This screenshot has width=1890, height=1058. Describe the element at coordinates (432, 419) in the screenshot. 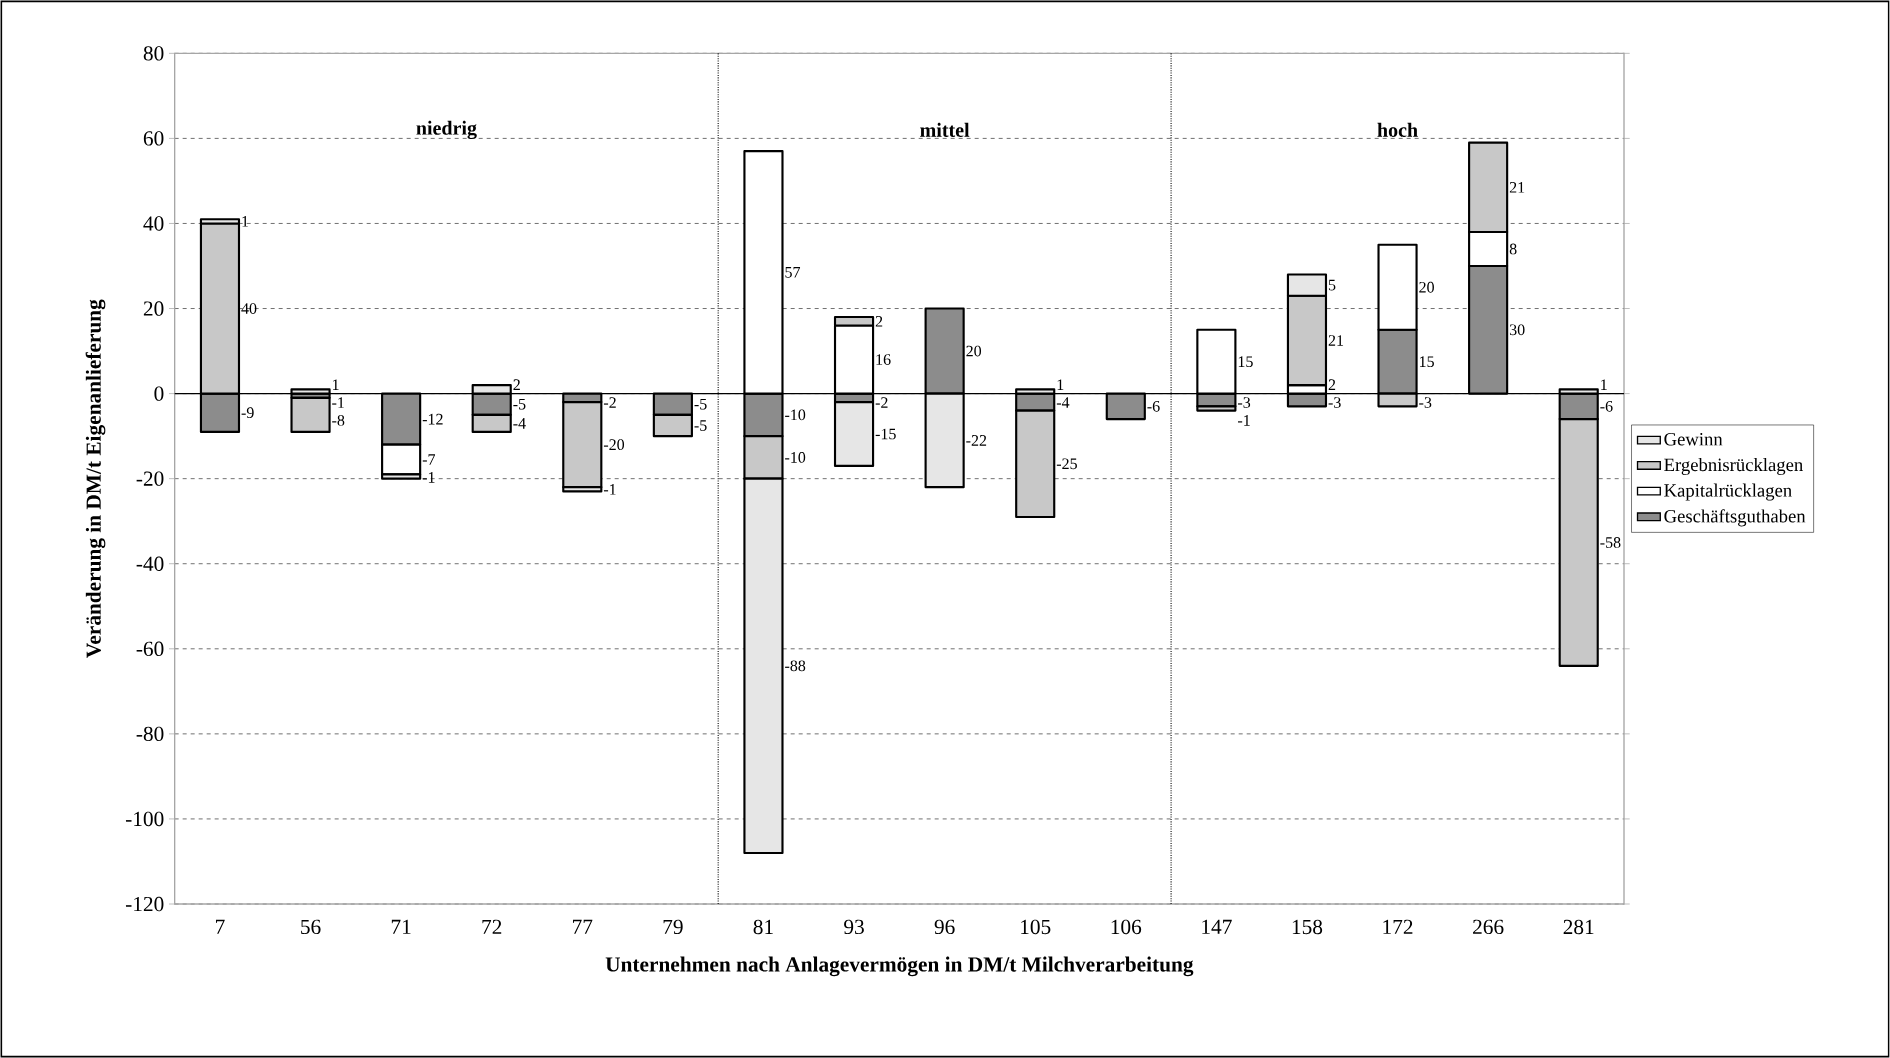

I see `data-label: -12` at that location.